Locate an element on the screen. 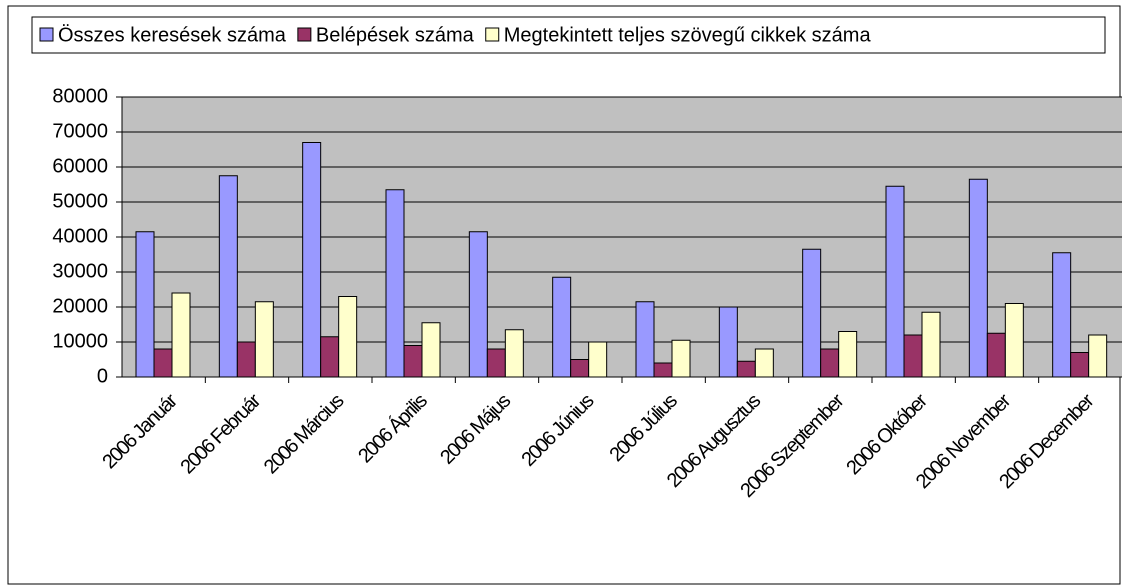 This screenshot has width=1125, height=586. legend-label: Összes keresések száma is located at coordinates (172, 35).